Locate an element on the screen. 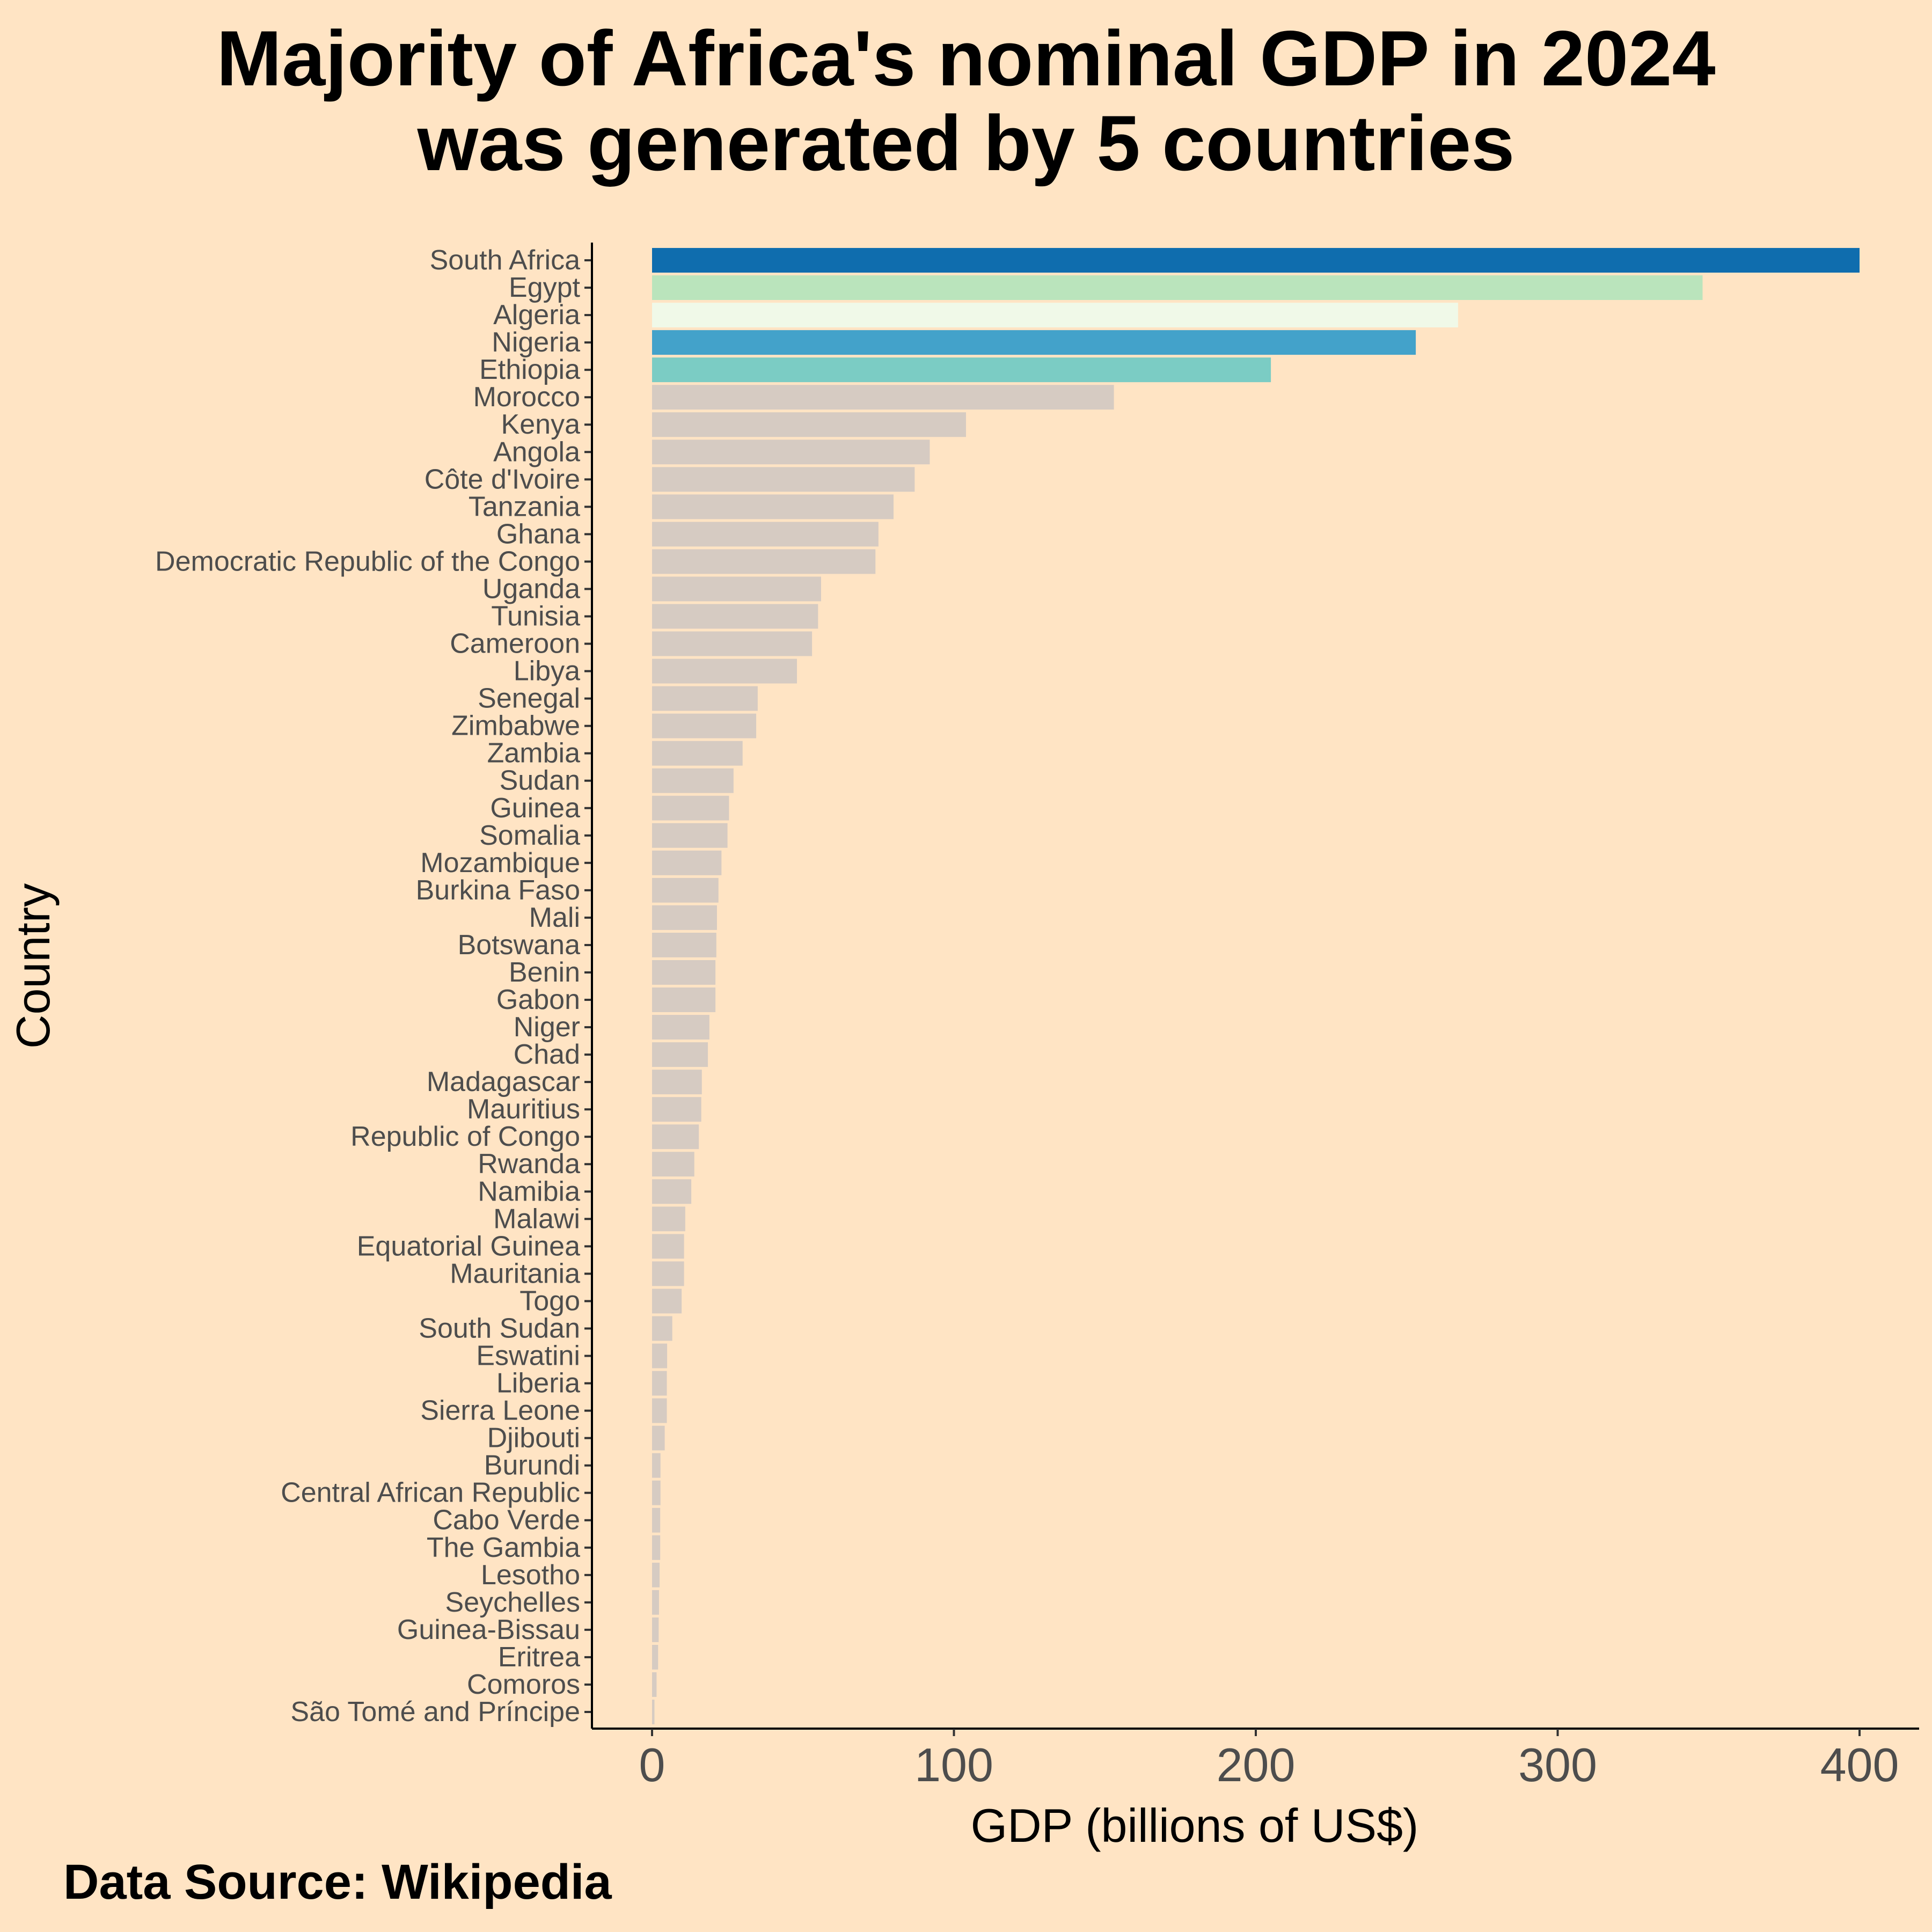  y-tick-label-eritrea: Eritrea is located at coordinates (539, 1657).